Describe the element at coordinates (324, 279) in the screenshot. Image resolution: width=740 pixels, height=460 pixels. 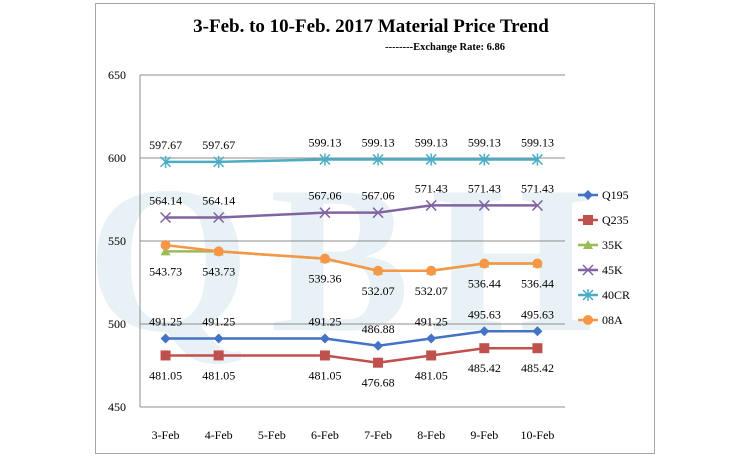
I see `data-label-35K: 539.36` at that location.